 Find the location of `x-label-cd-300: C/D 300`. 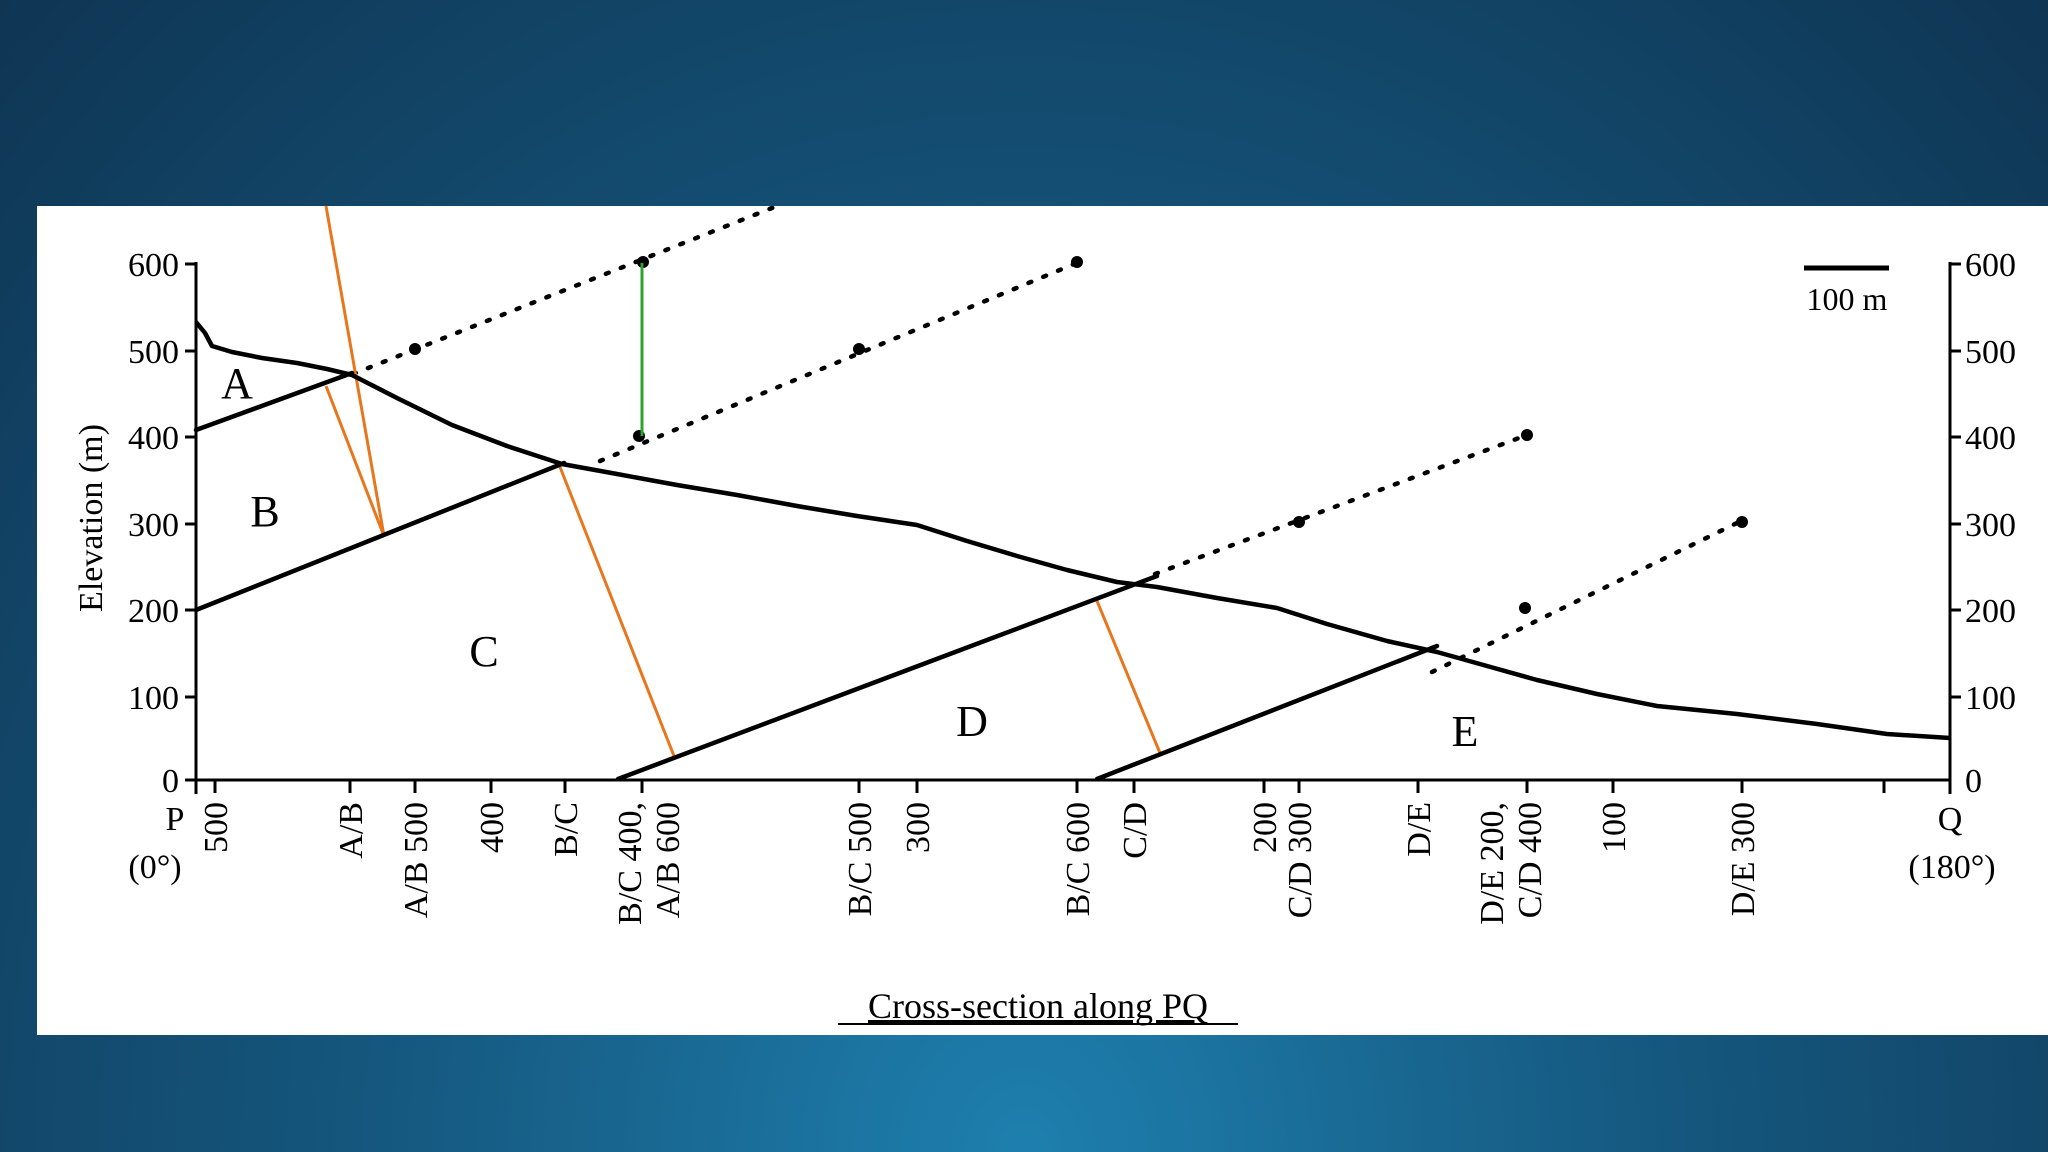

x-label-cd-300: C/D 300 is located at coordinates (1300, 860).